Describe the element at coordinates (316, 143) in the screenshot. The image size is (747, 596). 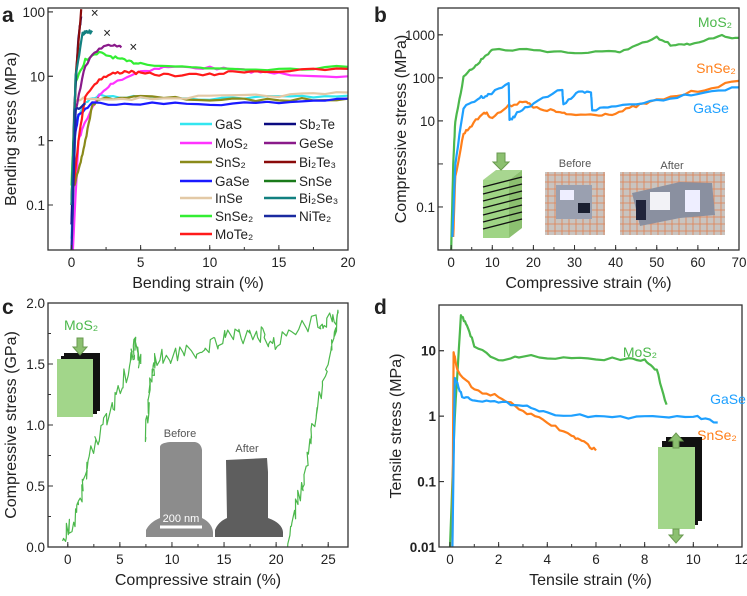
I see `legend-label: GeSe` at that location.